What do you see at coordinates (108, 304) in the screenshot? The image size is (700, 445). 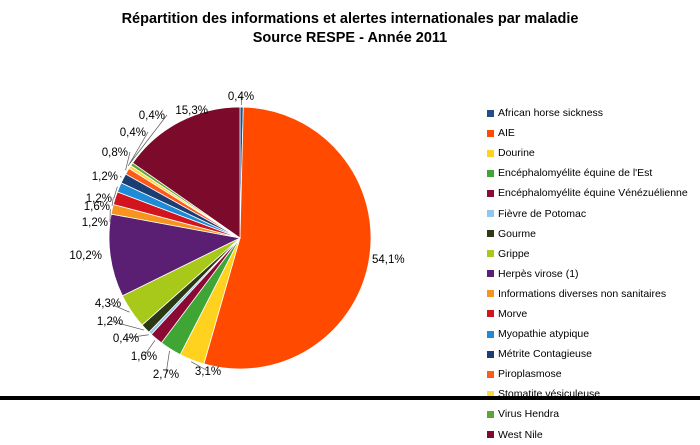 I see `data-label: 4,3%` at bounding box center [108, 304].